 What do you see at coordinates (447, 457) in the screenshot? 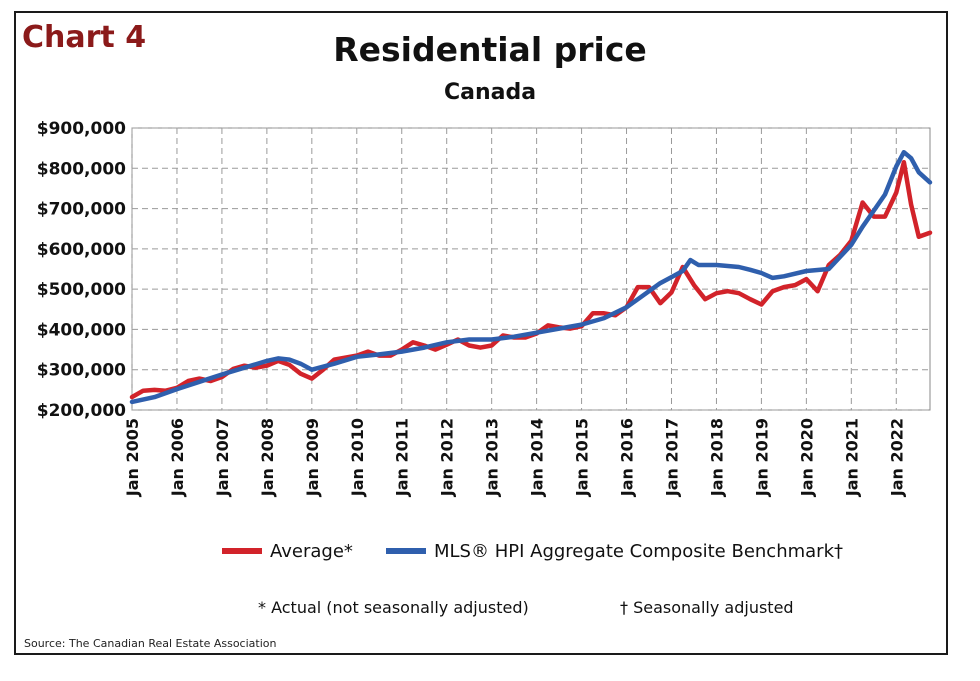
I see `x-tick-label: Jan 2012` at bounding box center [447, 457].